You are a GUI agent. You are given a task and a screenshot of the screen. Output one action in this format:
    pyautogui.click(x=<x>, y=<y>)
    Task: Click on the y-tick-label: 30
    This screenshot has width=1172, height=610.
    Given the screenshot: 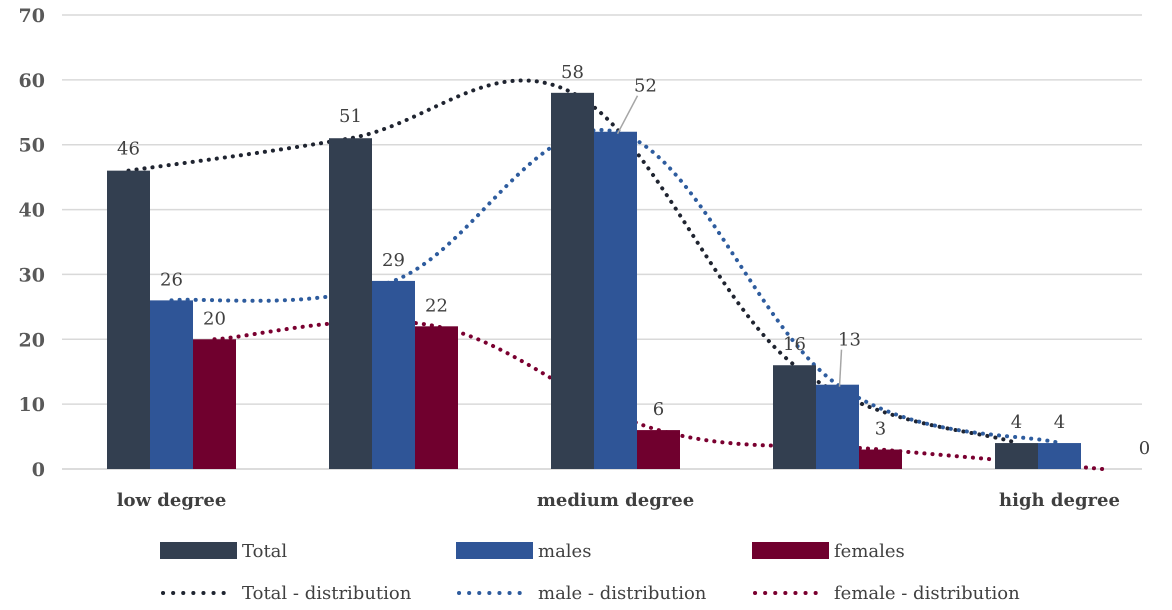 What is the action you would take?
    pyautogui.click(x=32, y=275)
    